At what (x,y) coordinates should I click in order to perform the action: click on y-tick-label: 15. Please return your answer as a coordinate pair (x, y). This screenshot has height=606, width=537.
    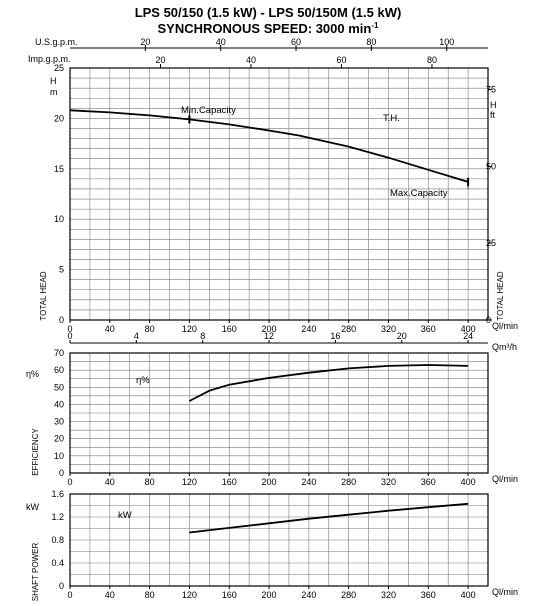
    Looking at the image, I should click on (59, 169).